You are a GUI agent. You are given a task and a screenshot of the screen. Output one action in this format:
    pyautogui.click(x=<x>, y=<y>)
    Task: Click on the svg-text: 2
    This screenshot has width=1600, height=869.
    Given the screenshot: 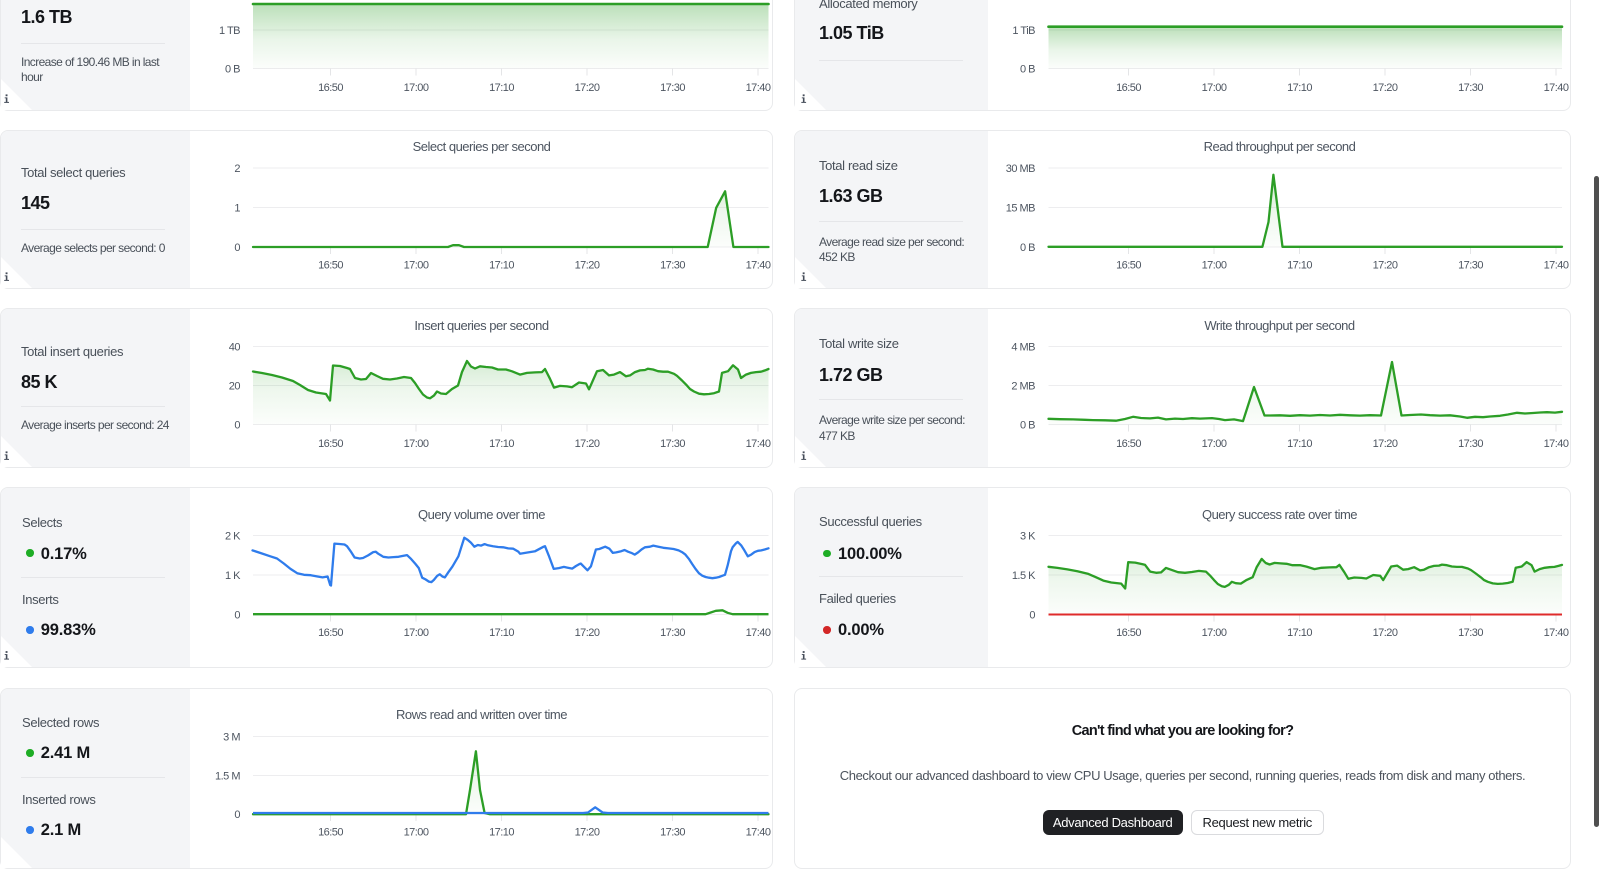 What is the action you would take?
    pyautogui.click(x=237, y=169)
    